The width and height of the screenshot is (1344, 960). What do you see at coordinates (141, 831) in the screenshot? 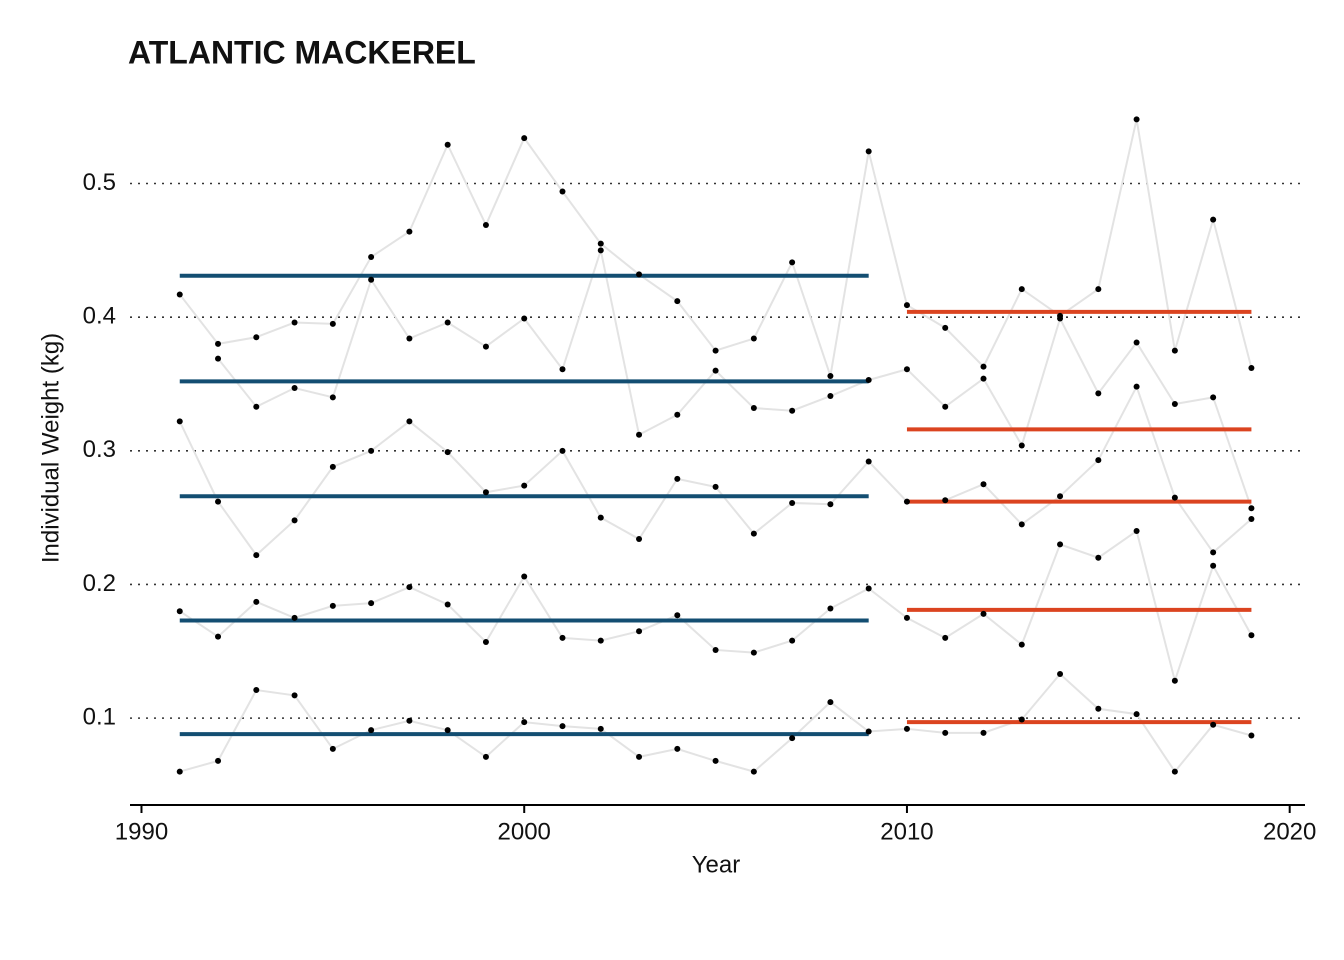
I see `x-tick-label: 1990` at bounding box center [141, 831].